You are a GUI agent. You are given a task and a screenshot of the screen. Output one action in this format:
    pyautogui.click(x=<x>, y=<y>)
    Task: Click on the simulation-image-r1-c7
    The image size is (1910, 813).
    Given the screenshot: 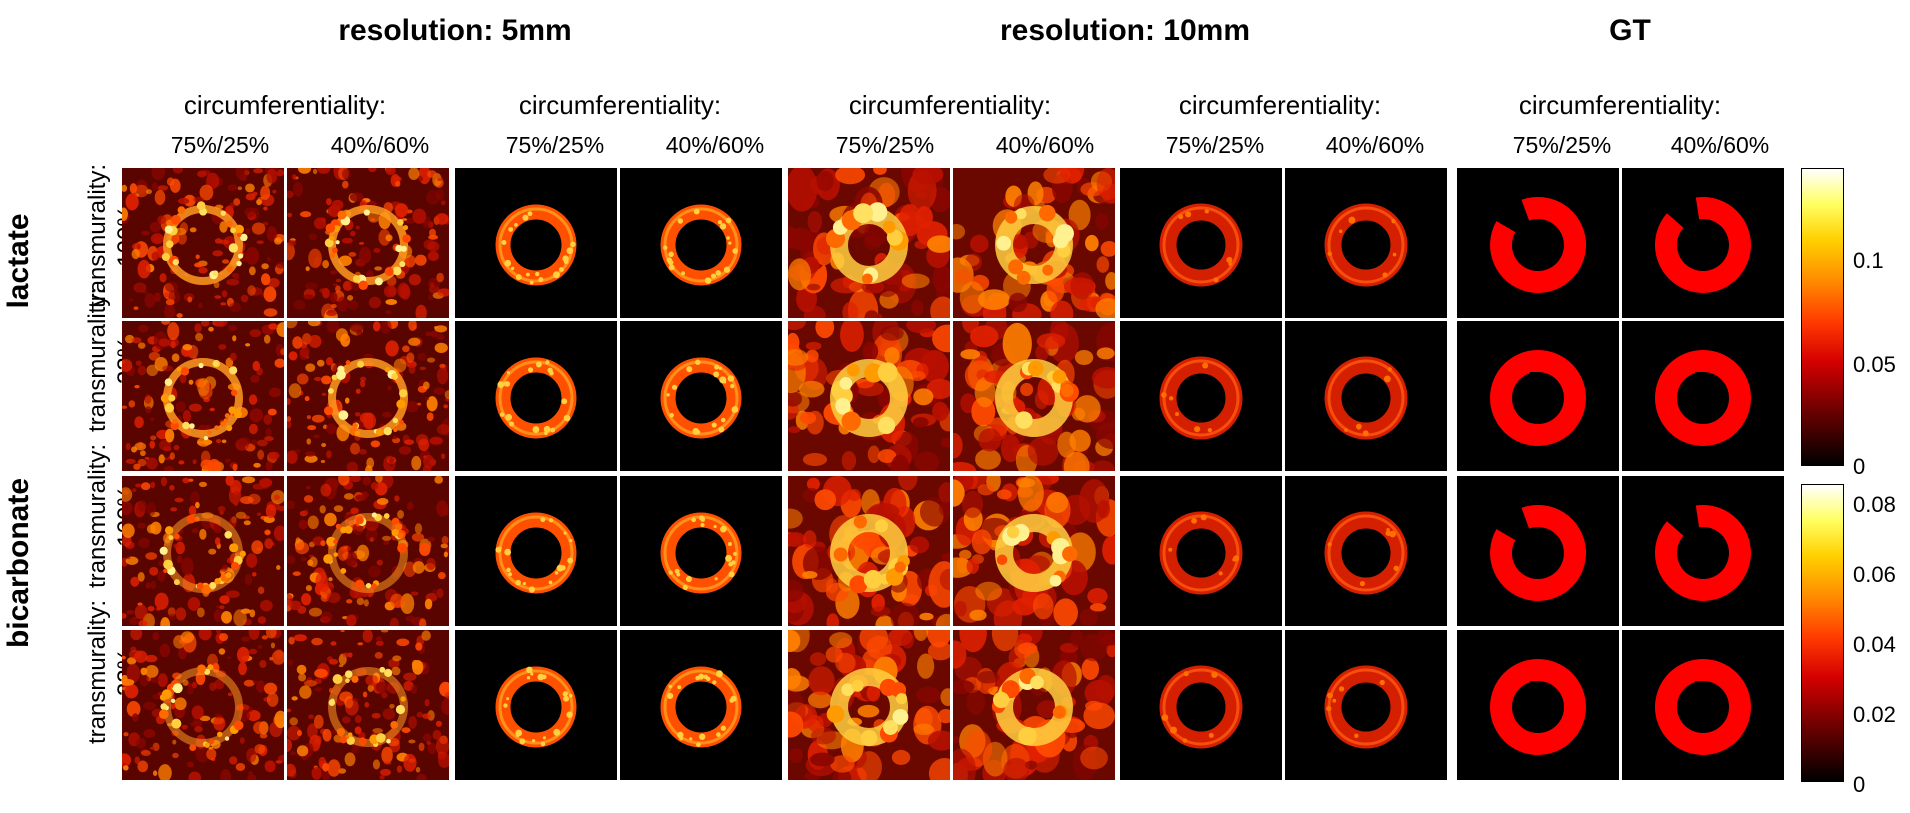 What is the action you would take?
    pyautogui.click(x=1201, y=243)
    